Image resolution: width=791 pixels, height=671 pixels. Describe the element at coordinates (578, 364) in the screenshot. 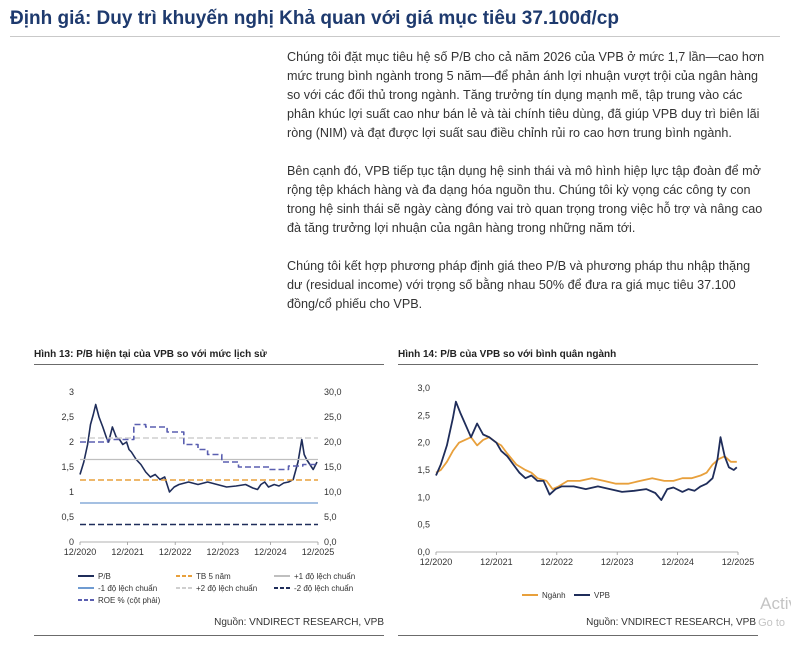

I see `figure-14-top-rule` at that location.